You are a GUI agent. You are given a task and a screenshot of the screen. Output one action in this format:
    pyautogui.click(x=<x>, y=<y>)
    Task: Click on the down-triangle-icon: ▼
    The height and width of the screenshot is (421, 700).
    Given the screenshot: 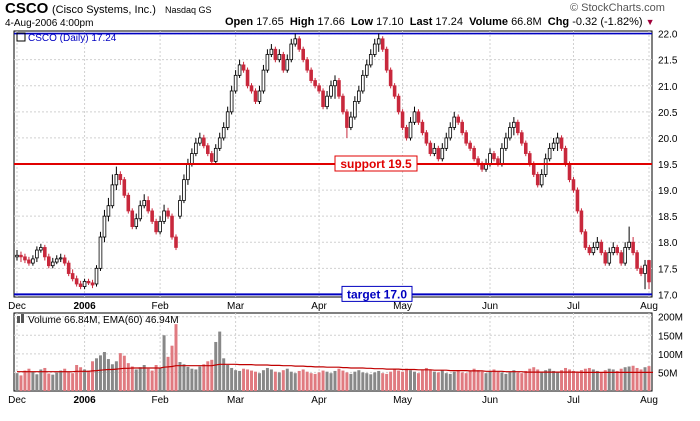 What is the action you would take?
    pyautogui.click(x=650, y=22)
    